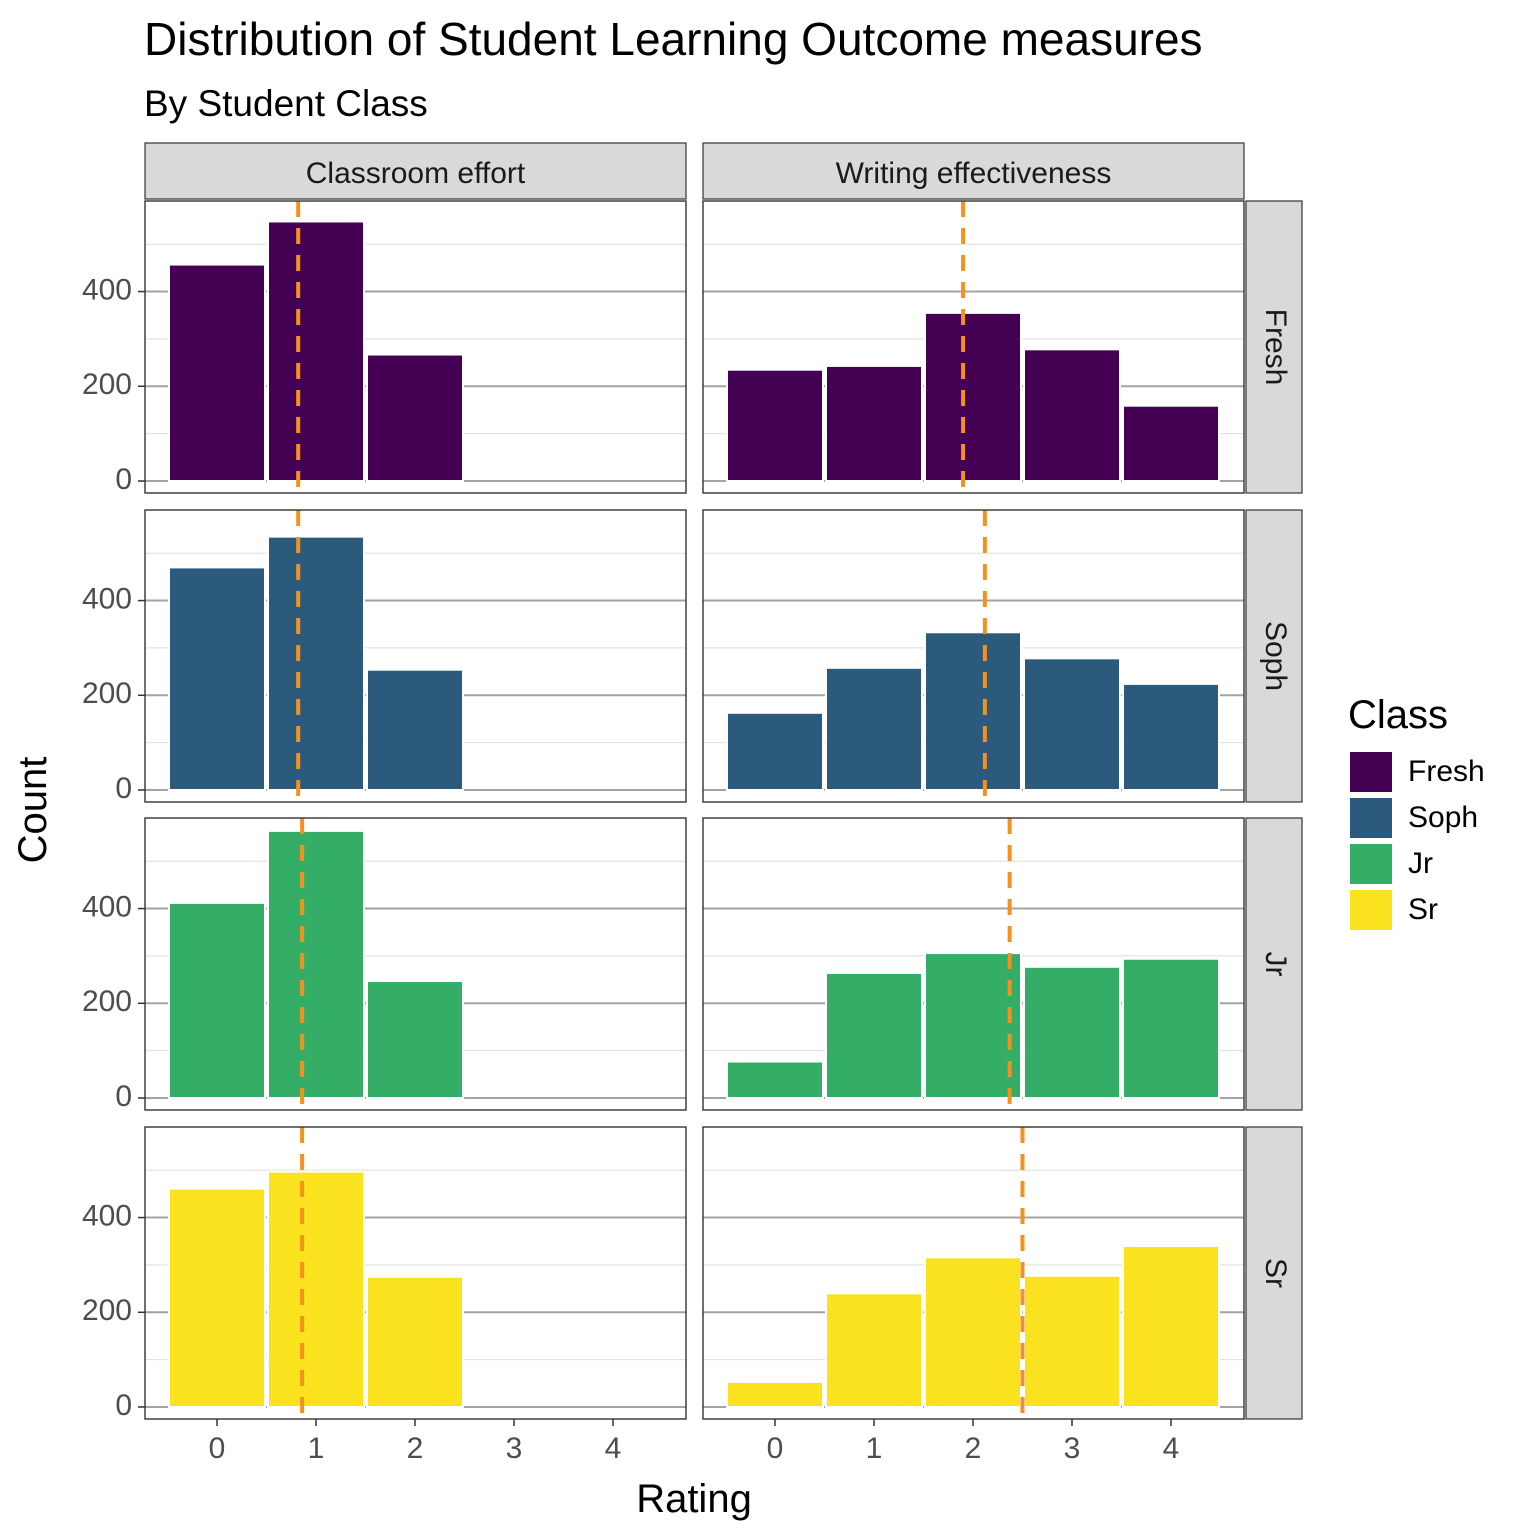  I want to click on facet-strip-row-label: Jr, so click(1275, 964).